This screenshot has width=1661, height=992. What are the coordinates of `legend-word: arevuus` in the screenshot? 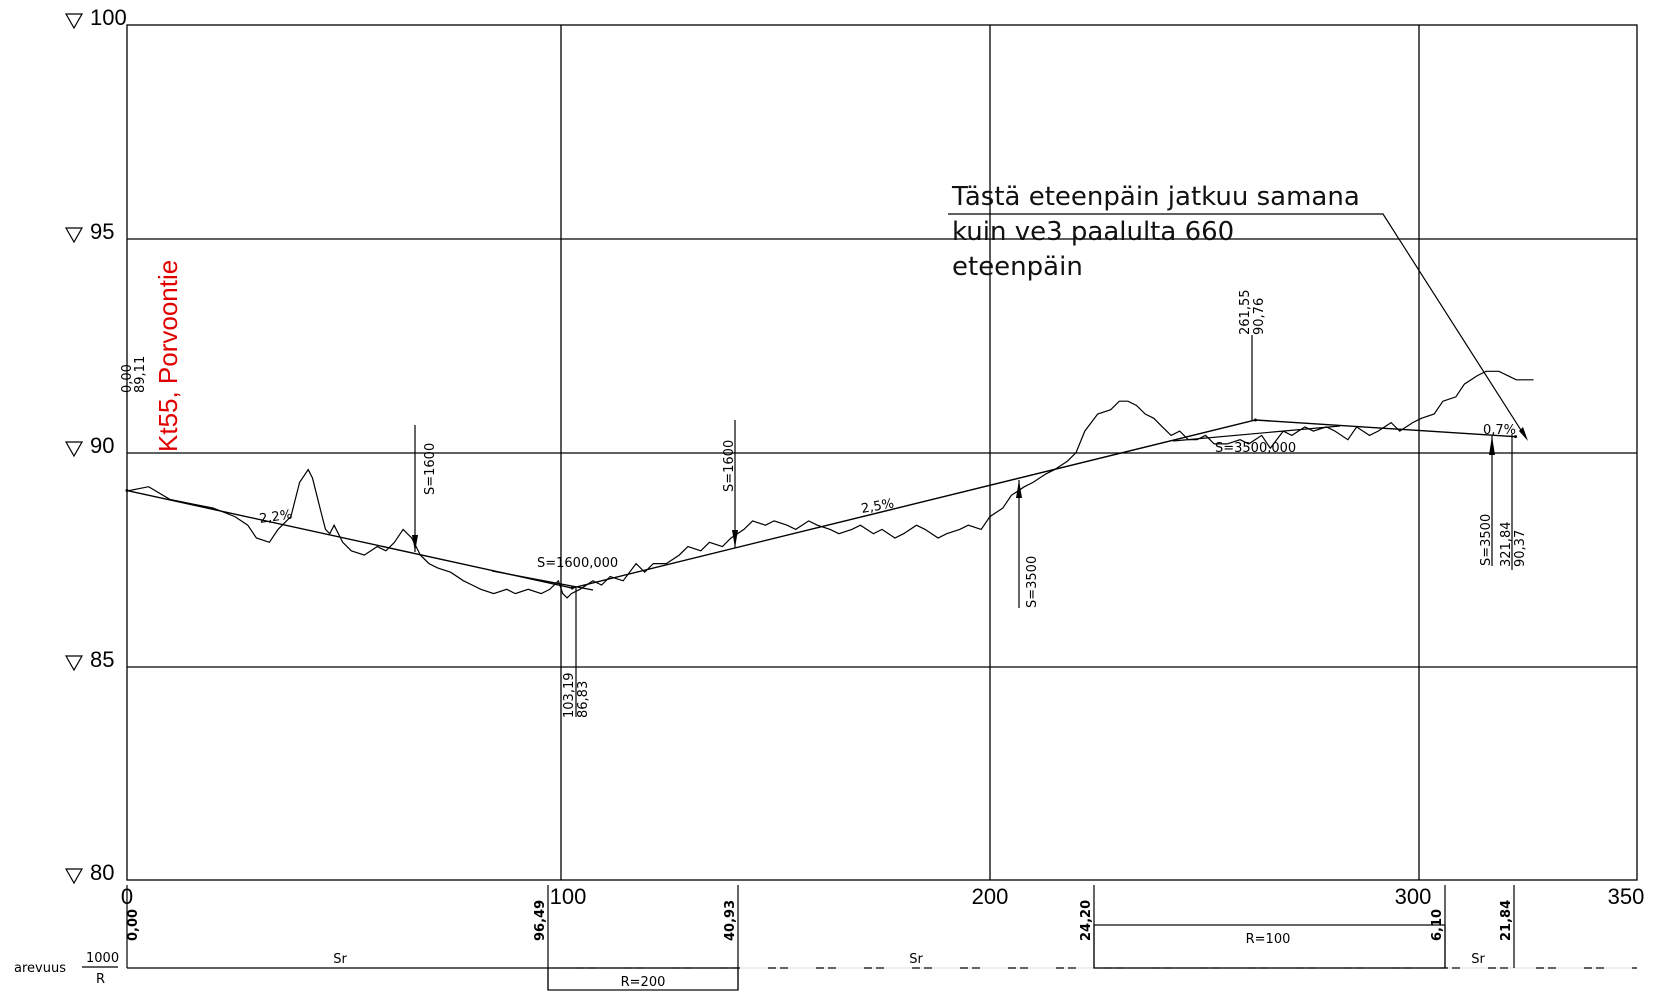 It's located at (40, 968).